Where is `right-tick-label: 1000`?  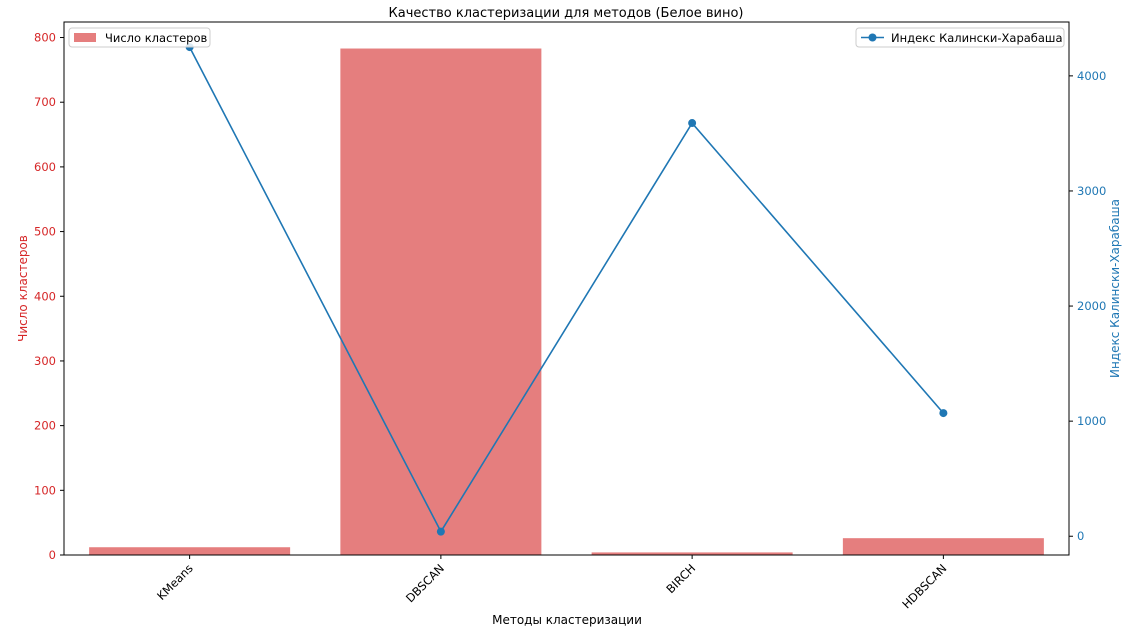 right-tick-label: 1000 is located at coordinates (1091, 421).